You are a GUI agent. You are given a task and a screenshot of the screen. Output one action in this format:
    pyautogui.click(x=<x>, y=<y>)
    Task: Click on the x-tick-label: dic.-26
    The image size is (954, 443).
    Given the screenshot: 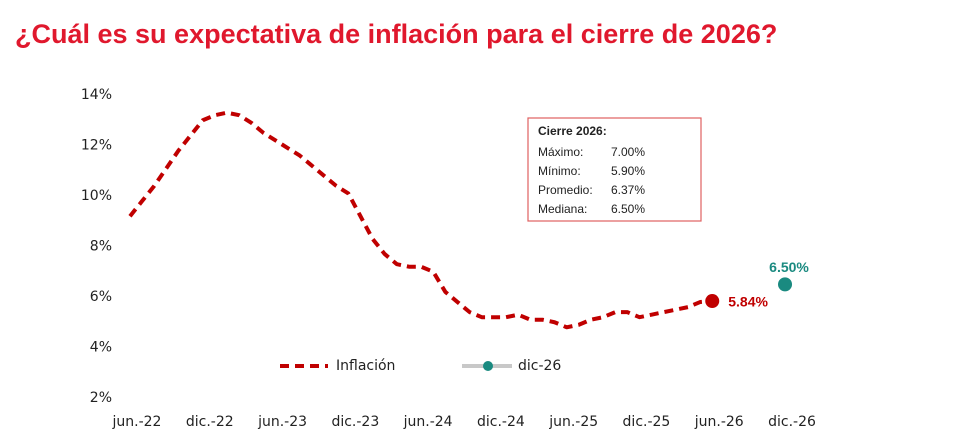 What is the action you would take?
    pyautogui.click(x=792, y=422)
    